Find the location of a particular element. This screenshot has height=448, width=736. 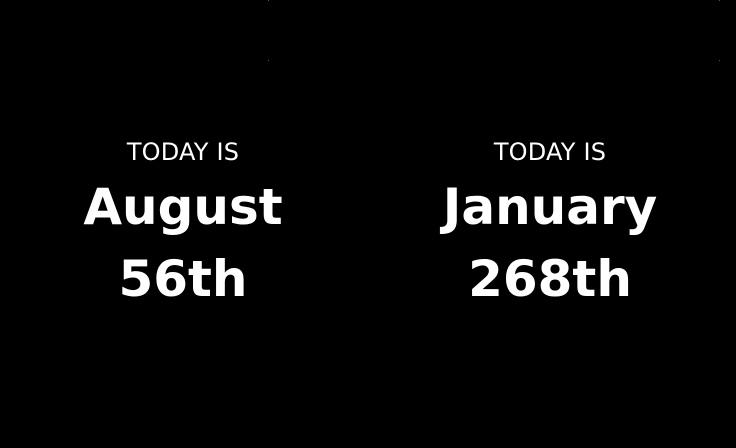

month-name: August is located at coordinates (183, 207).